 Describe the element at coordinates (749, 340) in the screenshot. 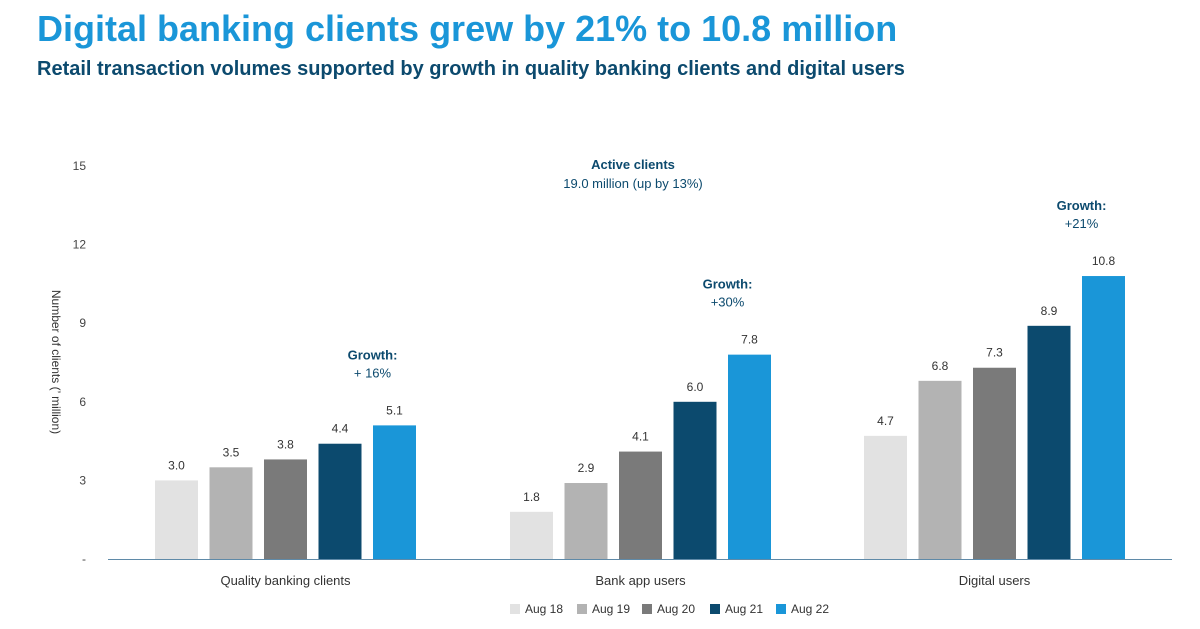

I see `data-label: 7.8` at that location.